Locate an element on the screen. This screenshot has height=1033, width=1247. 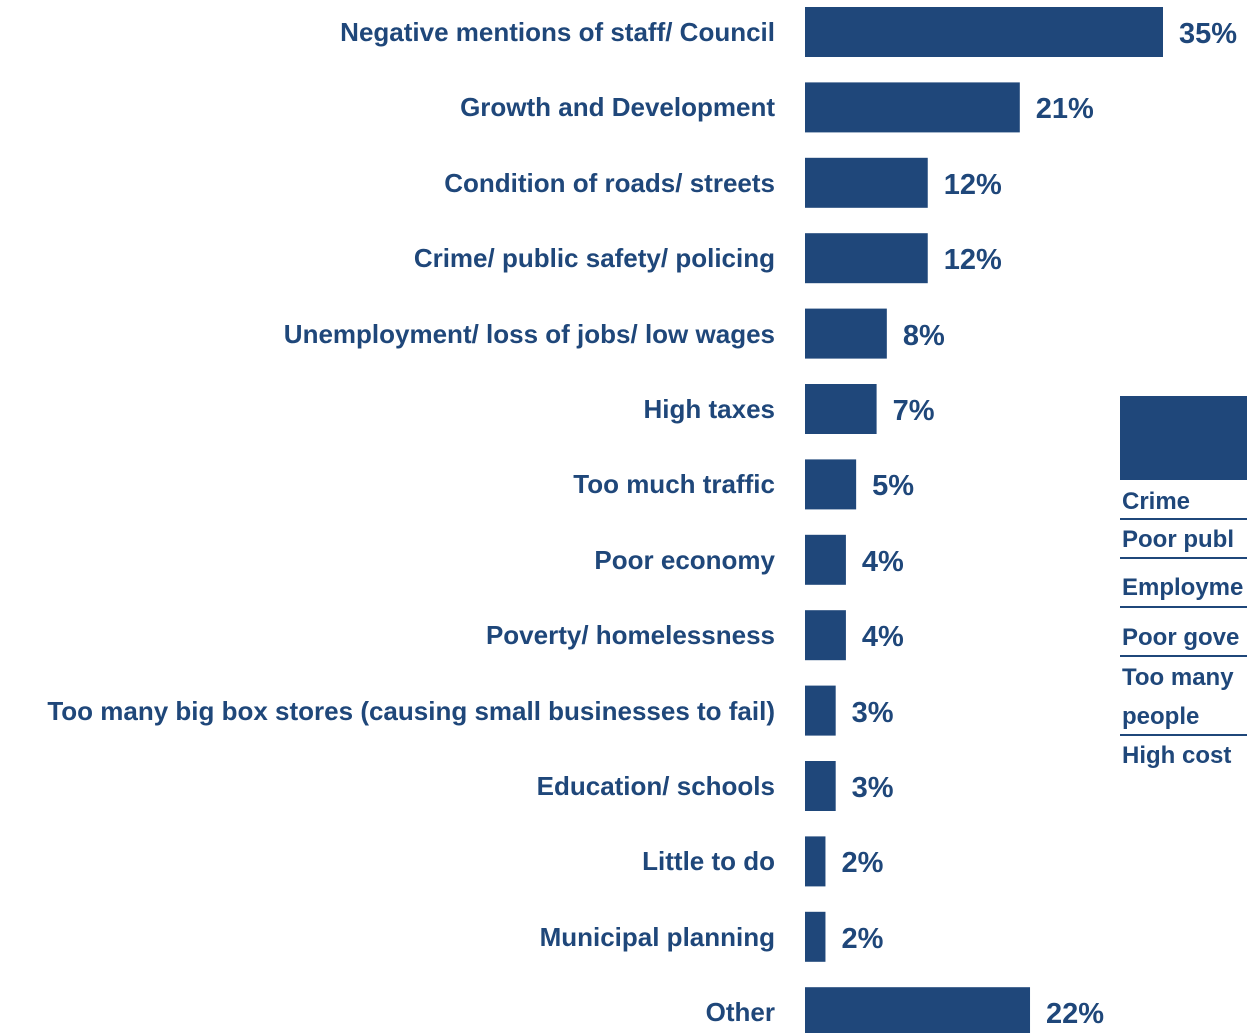
value-label: 7% is located at coordinates (913, 411).